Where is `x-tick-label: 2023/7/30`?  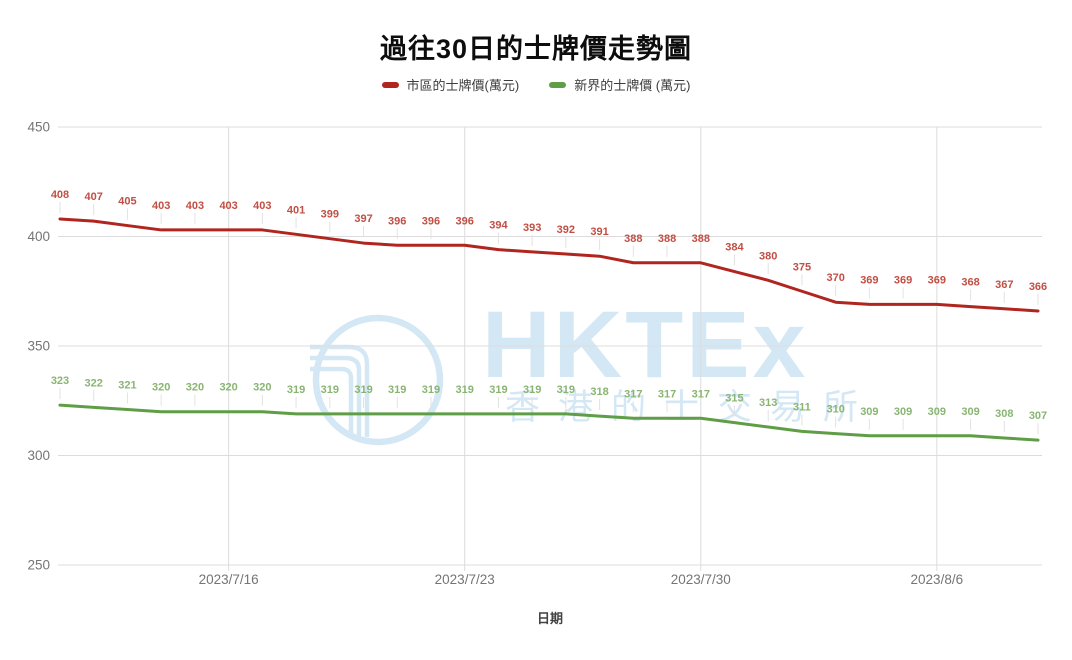
x-tick-label: 2023/7/30 is located at coordinates (701, 579).